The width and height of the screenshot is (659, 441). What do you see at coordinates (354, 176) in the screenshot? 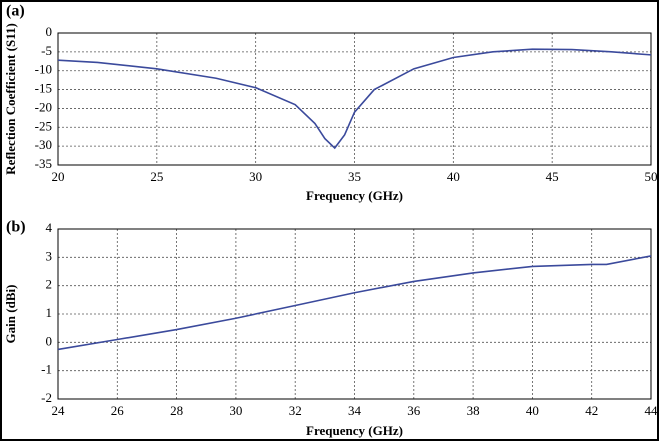
I see `x-tick-label: 35` at bounding box center [354, 176].